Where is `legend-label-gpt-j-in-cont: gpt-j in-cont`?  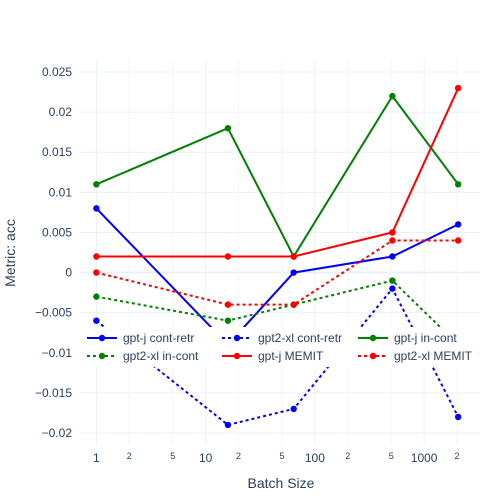 legend-label-gpt-j-in-cont: gpt-j in-cont is located at coordinates (425, 338).